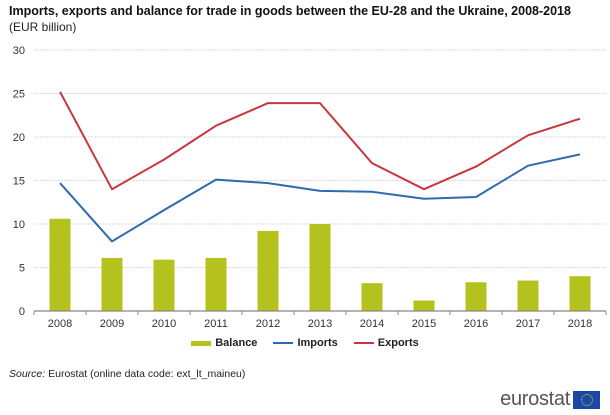 The image size is (610, 415). I want to click on balance-swatch, so click(201, 343).